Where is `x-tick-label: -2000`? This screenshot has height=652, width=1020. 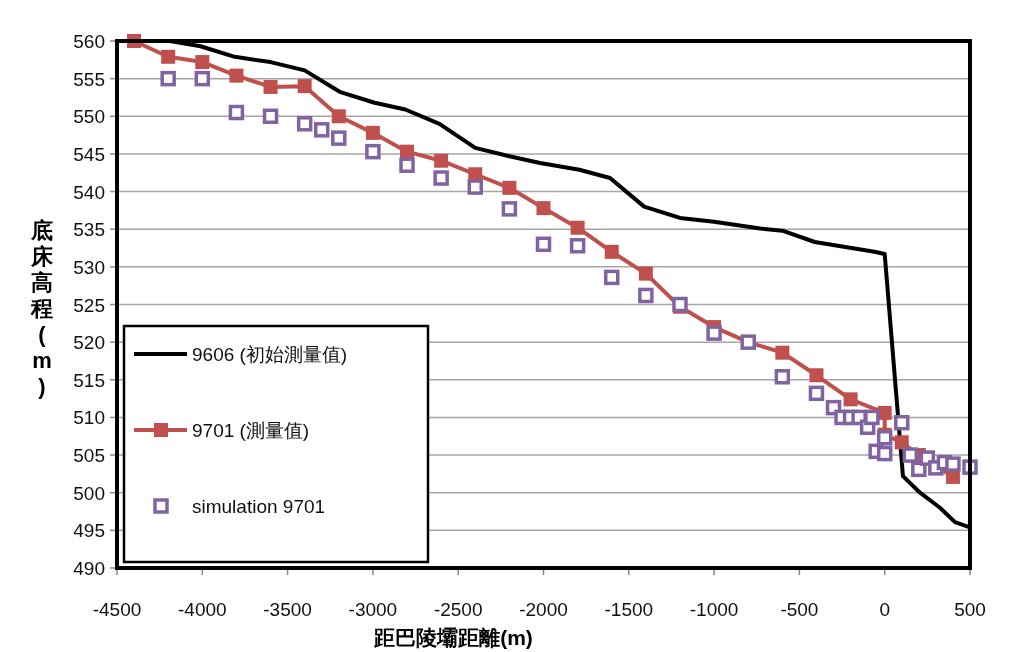
x-tick-label: -2000 is located at coordinates (543, 609).